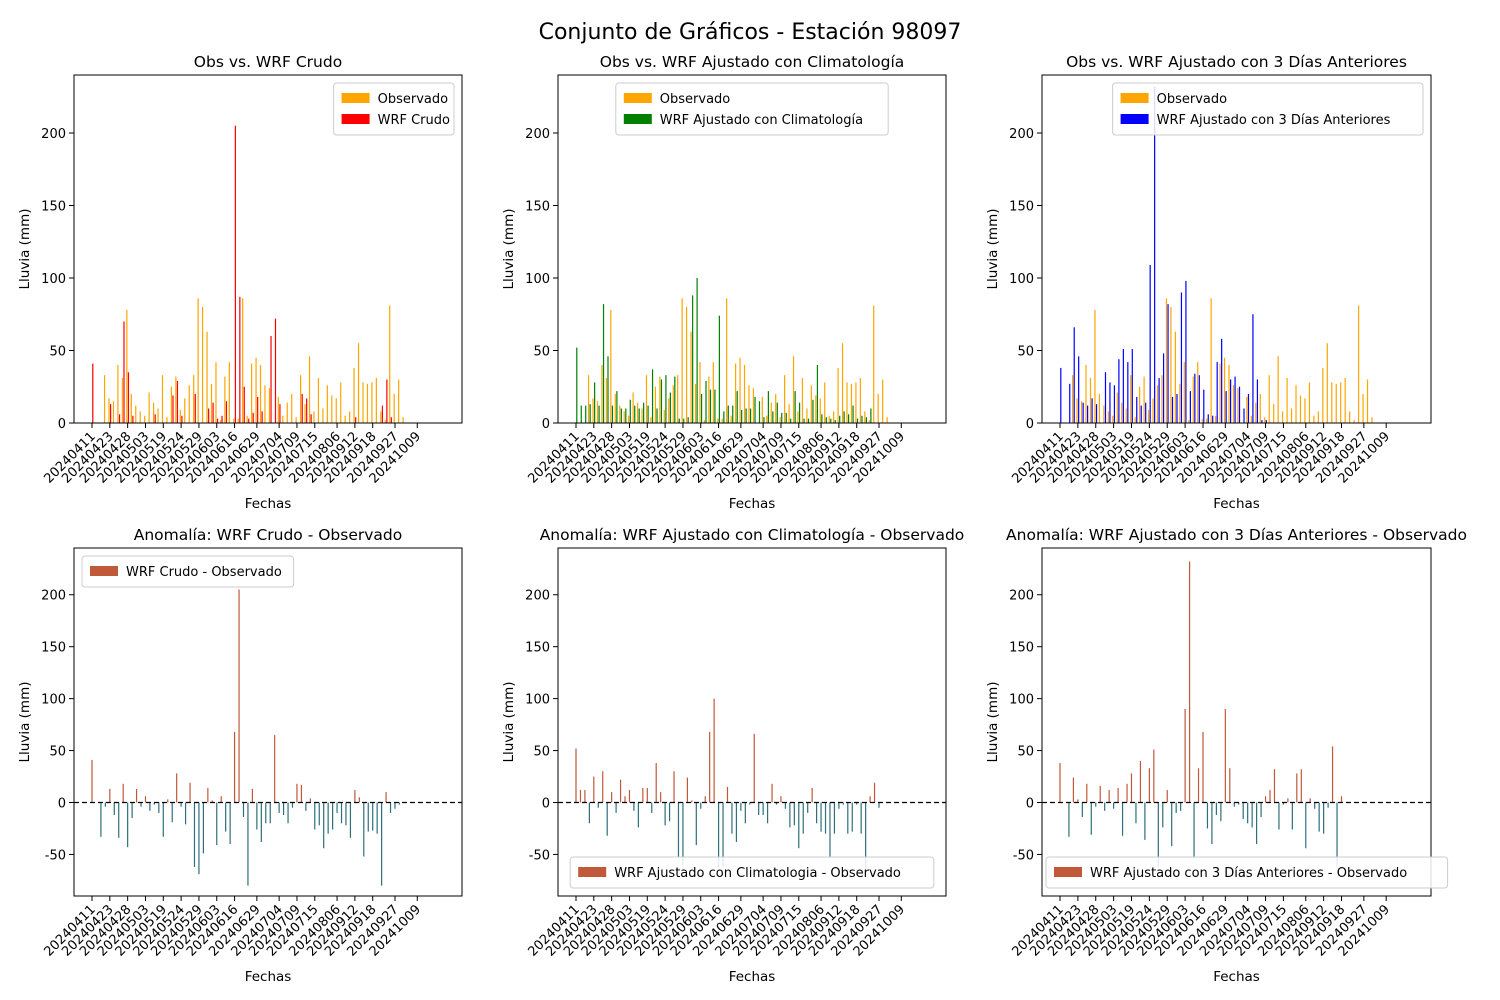 This screenshot has width=1500, height=1000. Describe the element at coordinates (546, 804) in the screenshot. I see `y-tick-label: 0` at that location.